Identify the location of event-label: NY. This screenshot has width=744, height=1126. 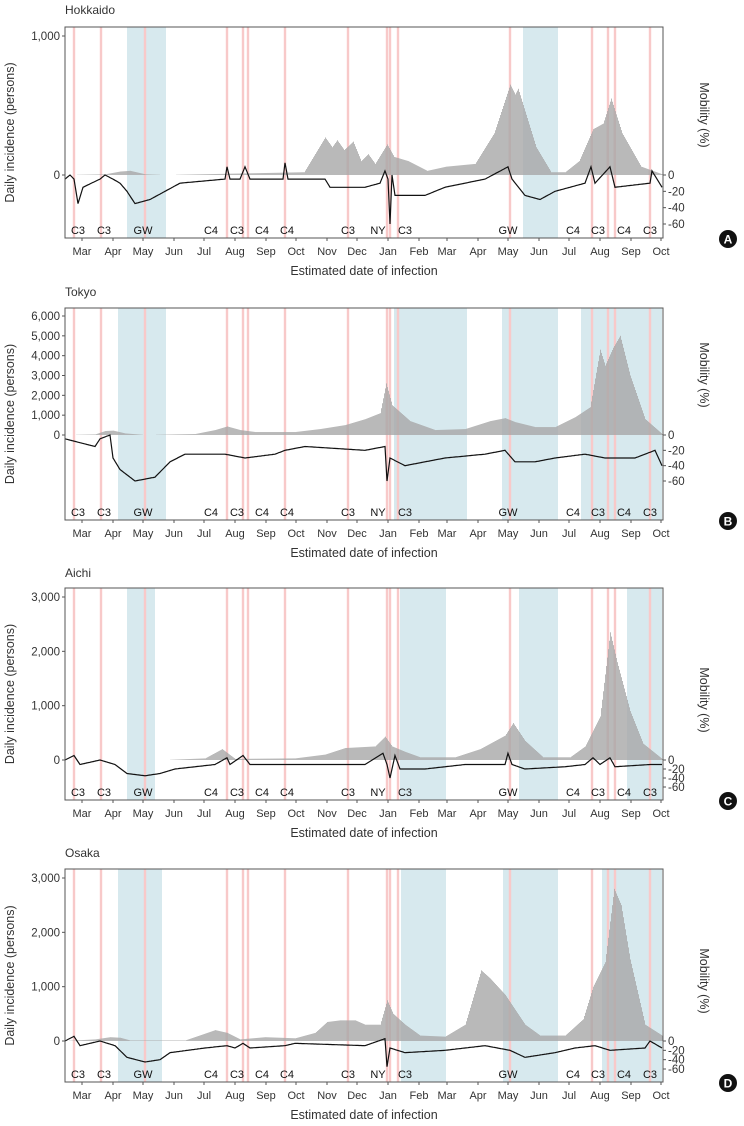
(378, 231).